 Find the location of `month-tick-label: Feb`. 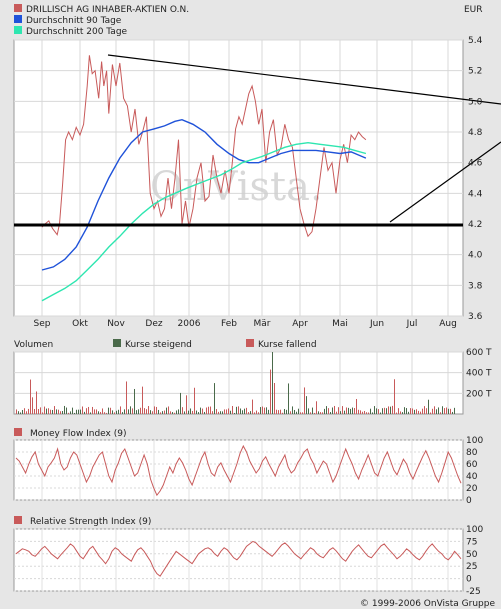

month-tick-label: Feb is located at coordinates (229, 324).